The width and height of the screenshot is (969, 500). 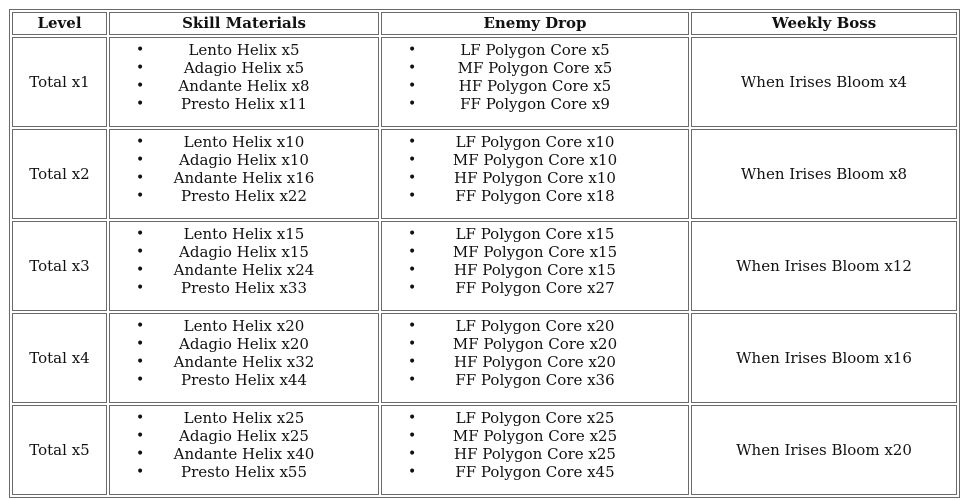 What do you see at coordinates (824, 358) in the screenshot?
I see `weekly-boss-cell: When Irises Bloom x16` at bounding box center [824, 358].